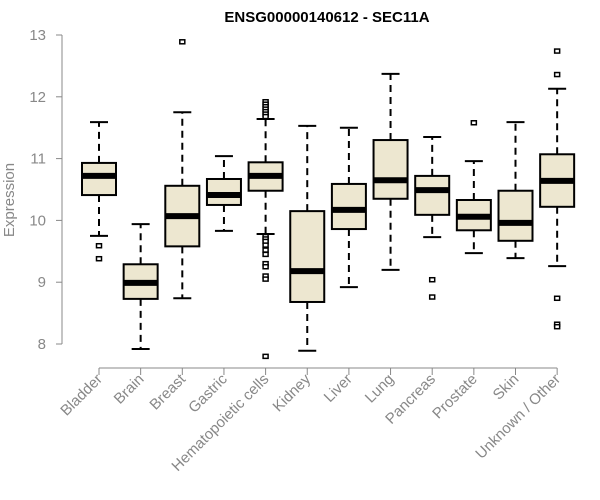 This screenshot has width=600, height=500. I want to click on box-liver, so click(348, 207).